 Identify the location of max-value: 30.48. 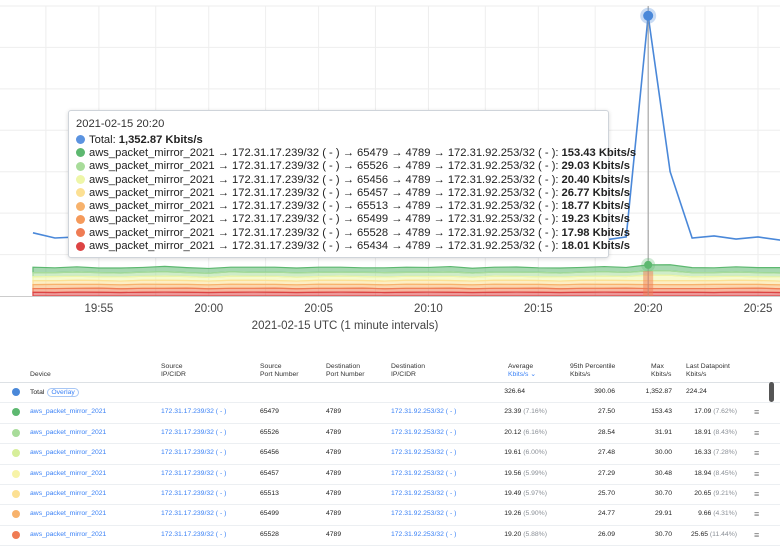
(663, 473).